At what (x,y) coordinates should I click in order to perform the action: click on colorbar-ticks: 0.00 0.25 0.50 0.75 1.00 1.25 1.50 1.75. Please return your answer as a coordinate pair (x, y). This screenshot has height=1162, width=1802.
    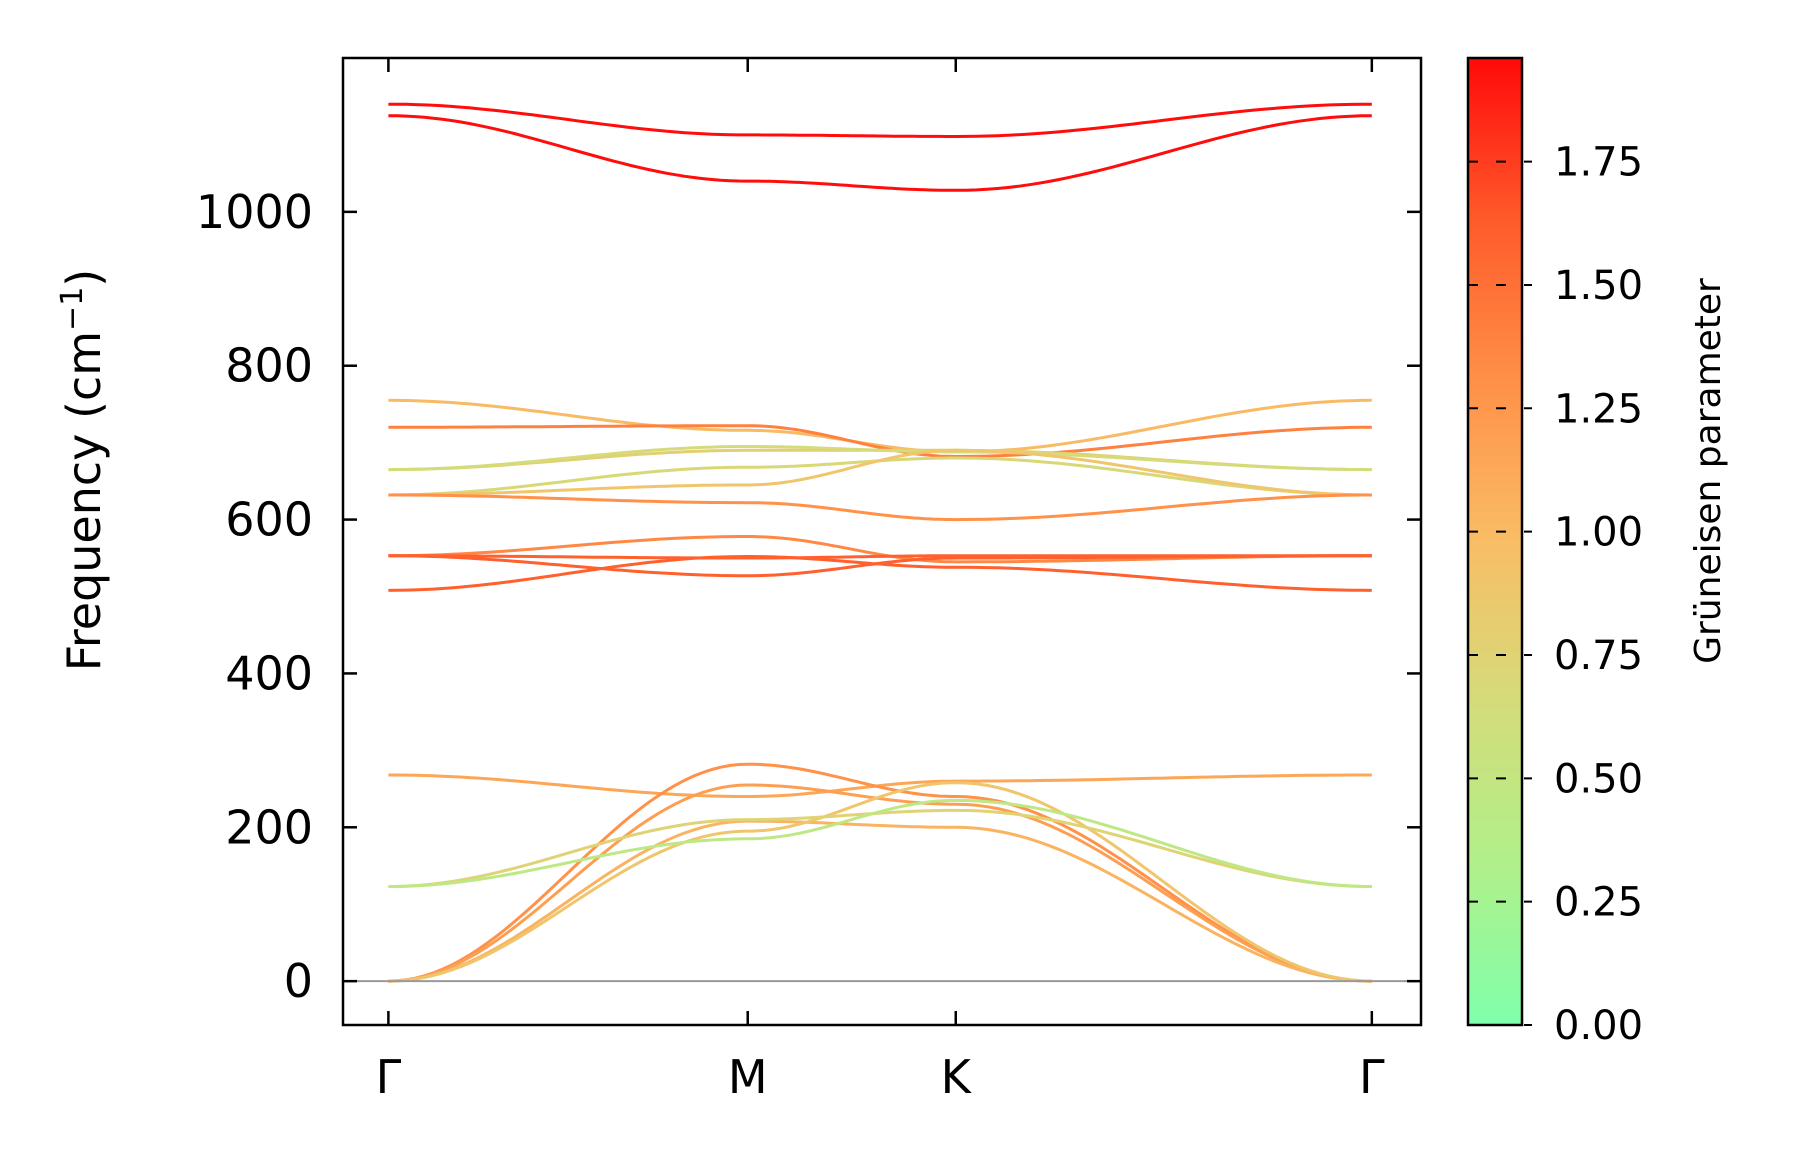
    Looking at the image, I should click on (1555, 594).